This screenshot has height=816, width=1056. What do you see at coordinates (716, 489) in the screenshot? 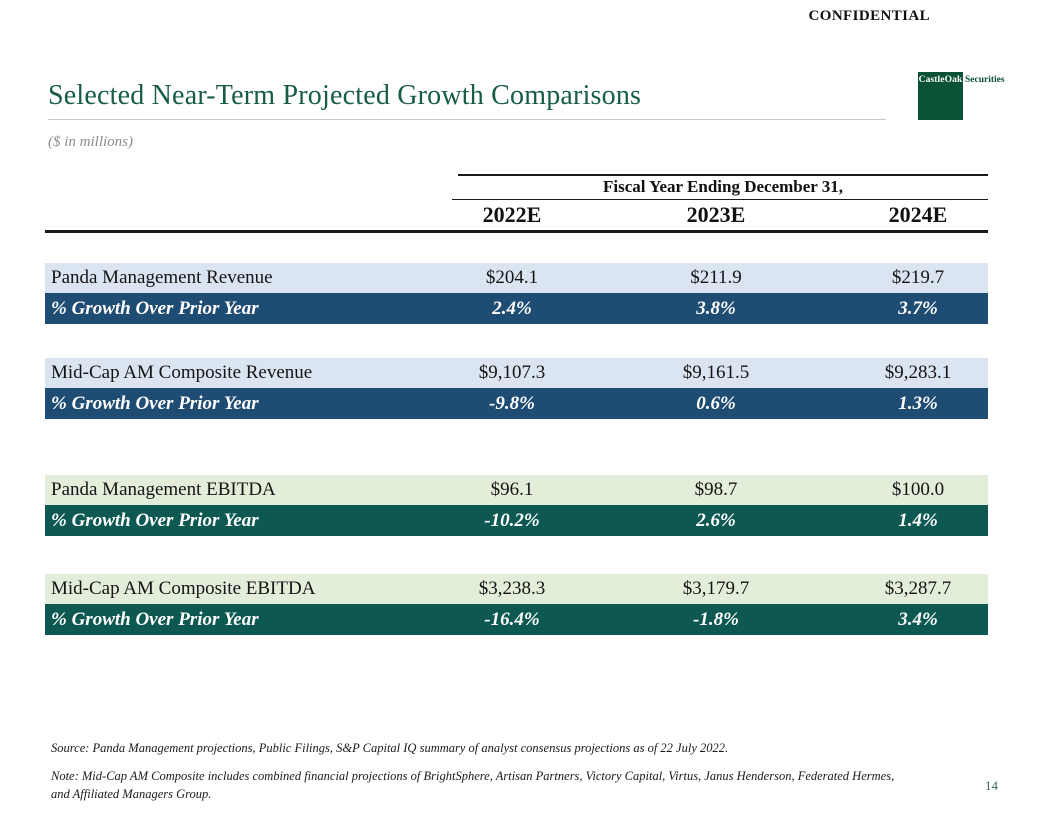
I see `cell-2023e: $98.7` at bounding box center [716, 489].